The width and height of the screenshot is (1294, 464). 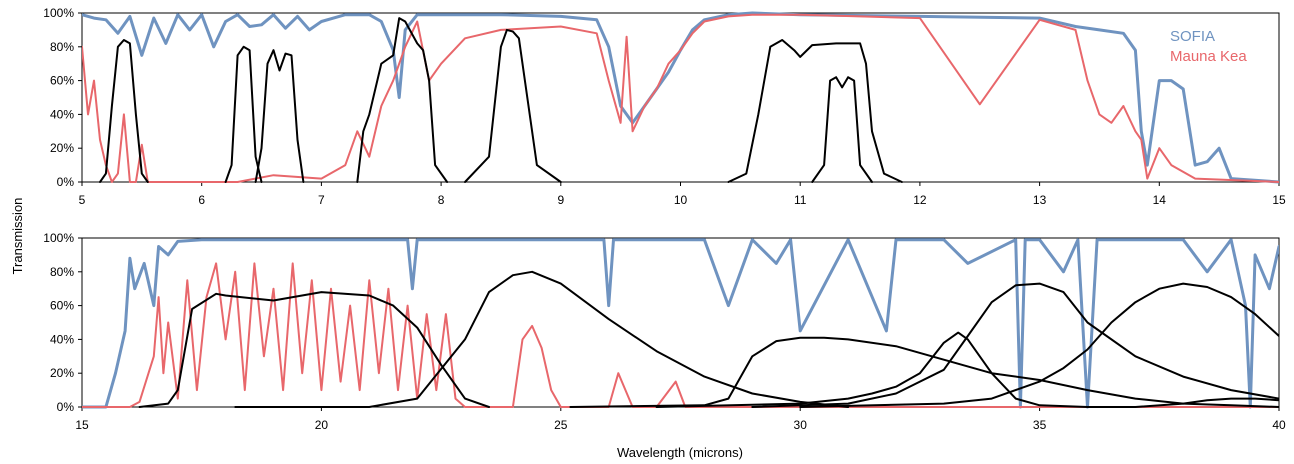 I want to click on x-tick-label: 20, so click(x=322, y=425).